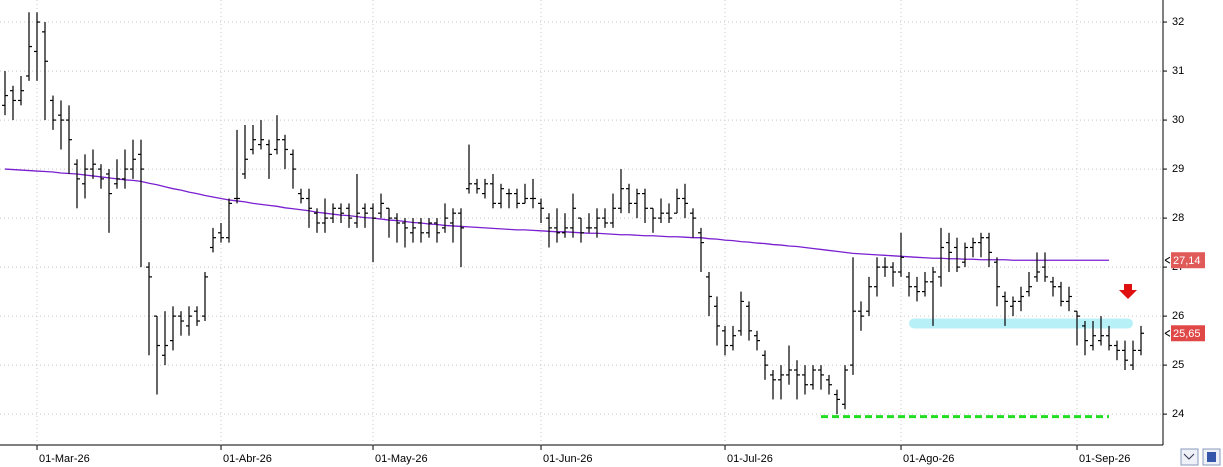  What do you see at coordinates (568, 459) in the screenshot?
I see `x-tick-label: 01-Jun-26` at bounding box center [568, 459].